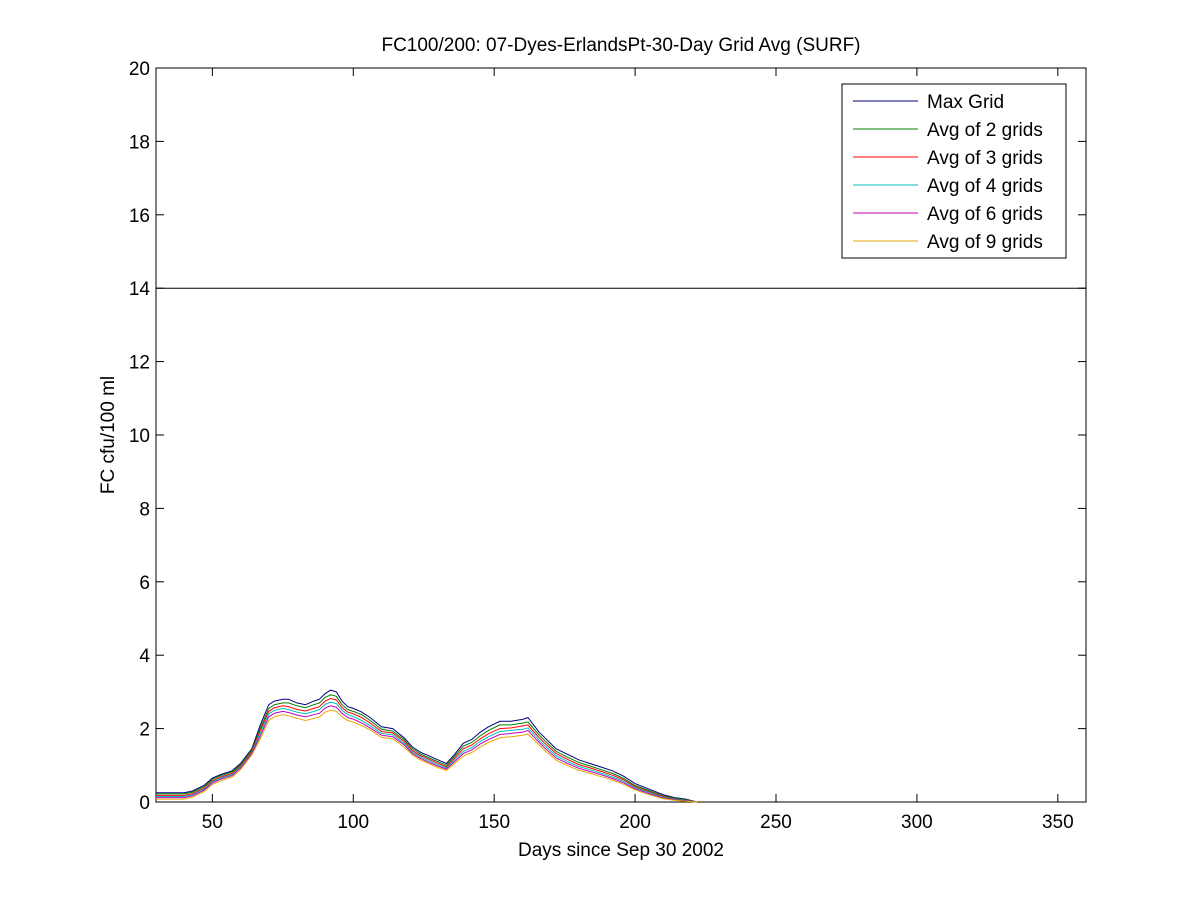 The width and height of the screenshot is (1200, 901). I want to click on x-tick-label: 350, so click(1058, 822).